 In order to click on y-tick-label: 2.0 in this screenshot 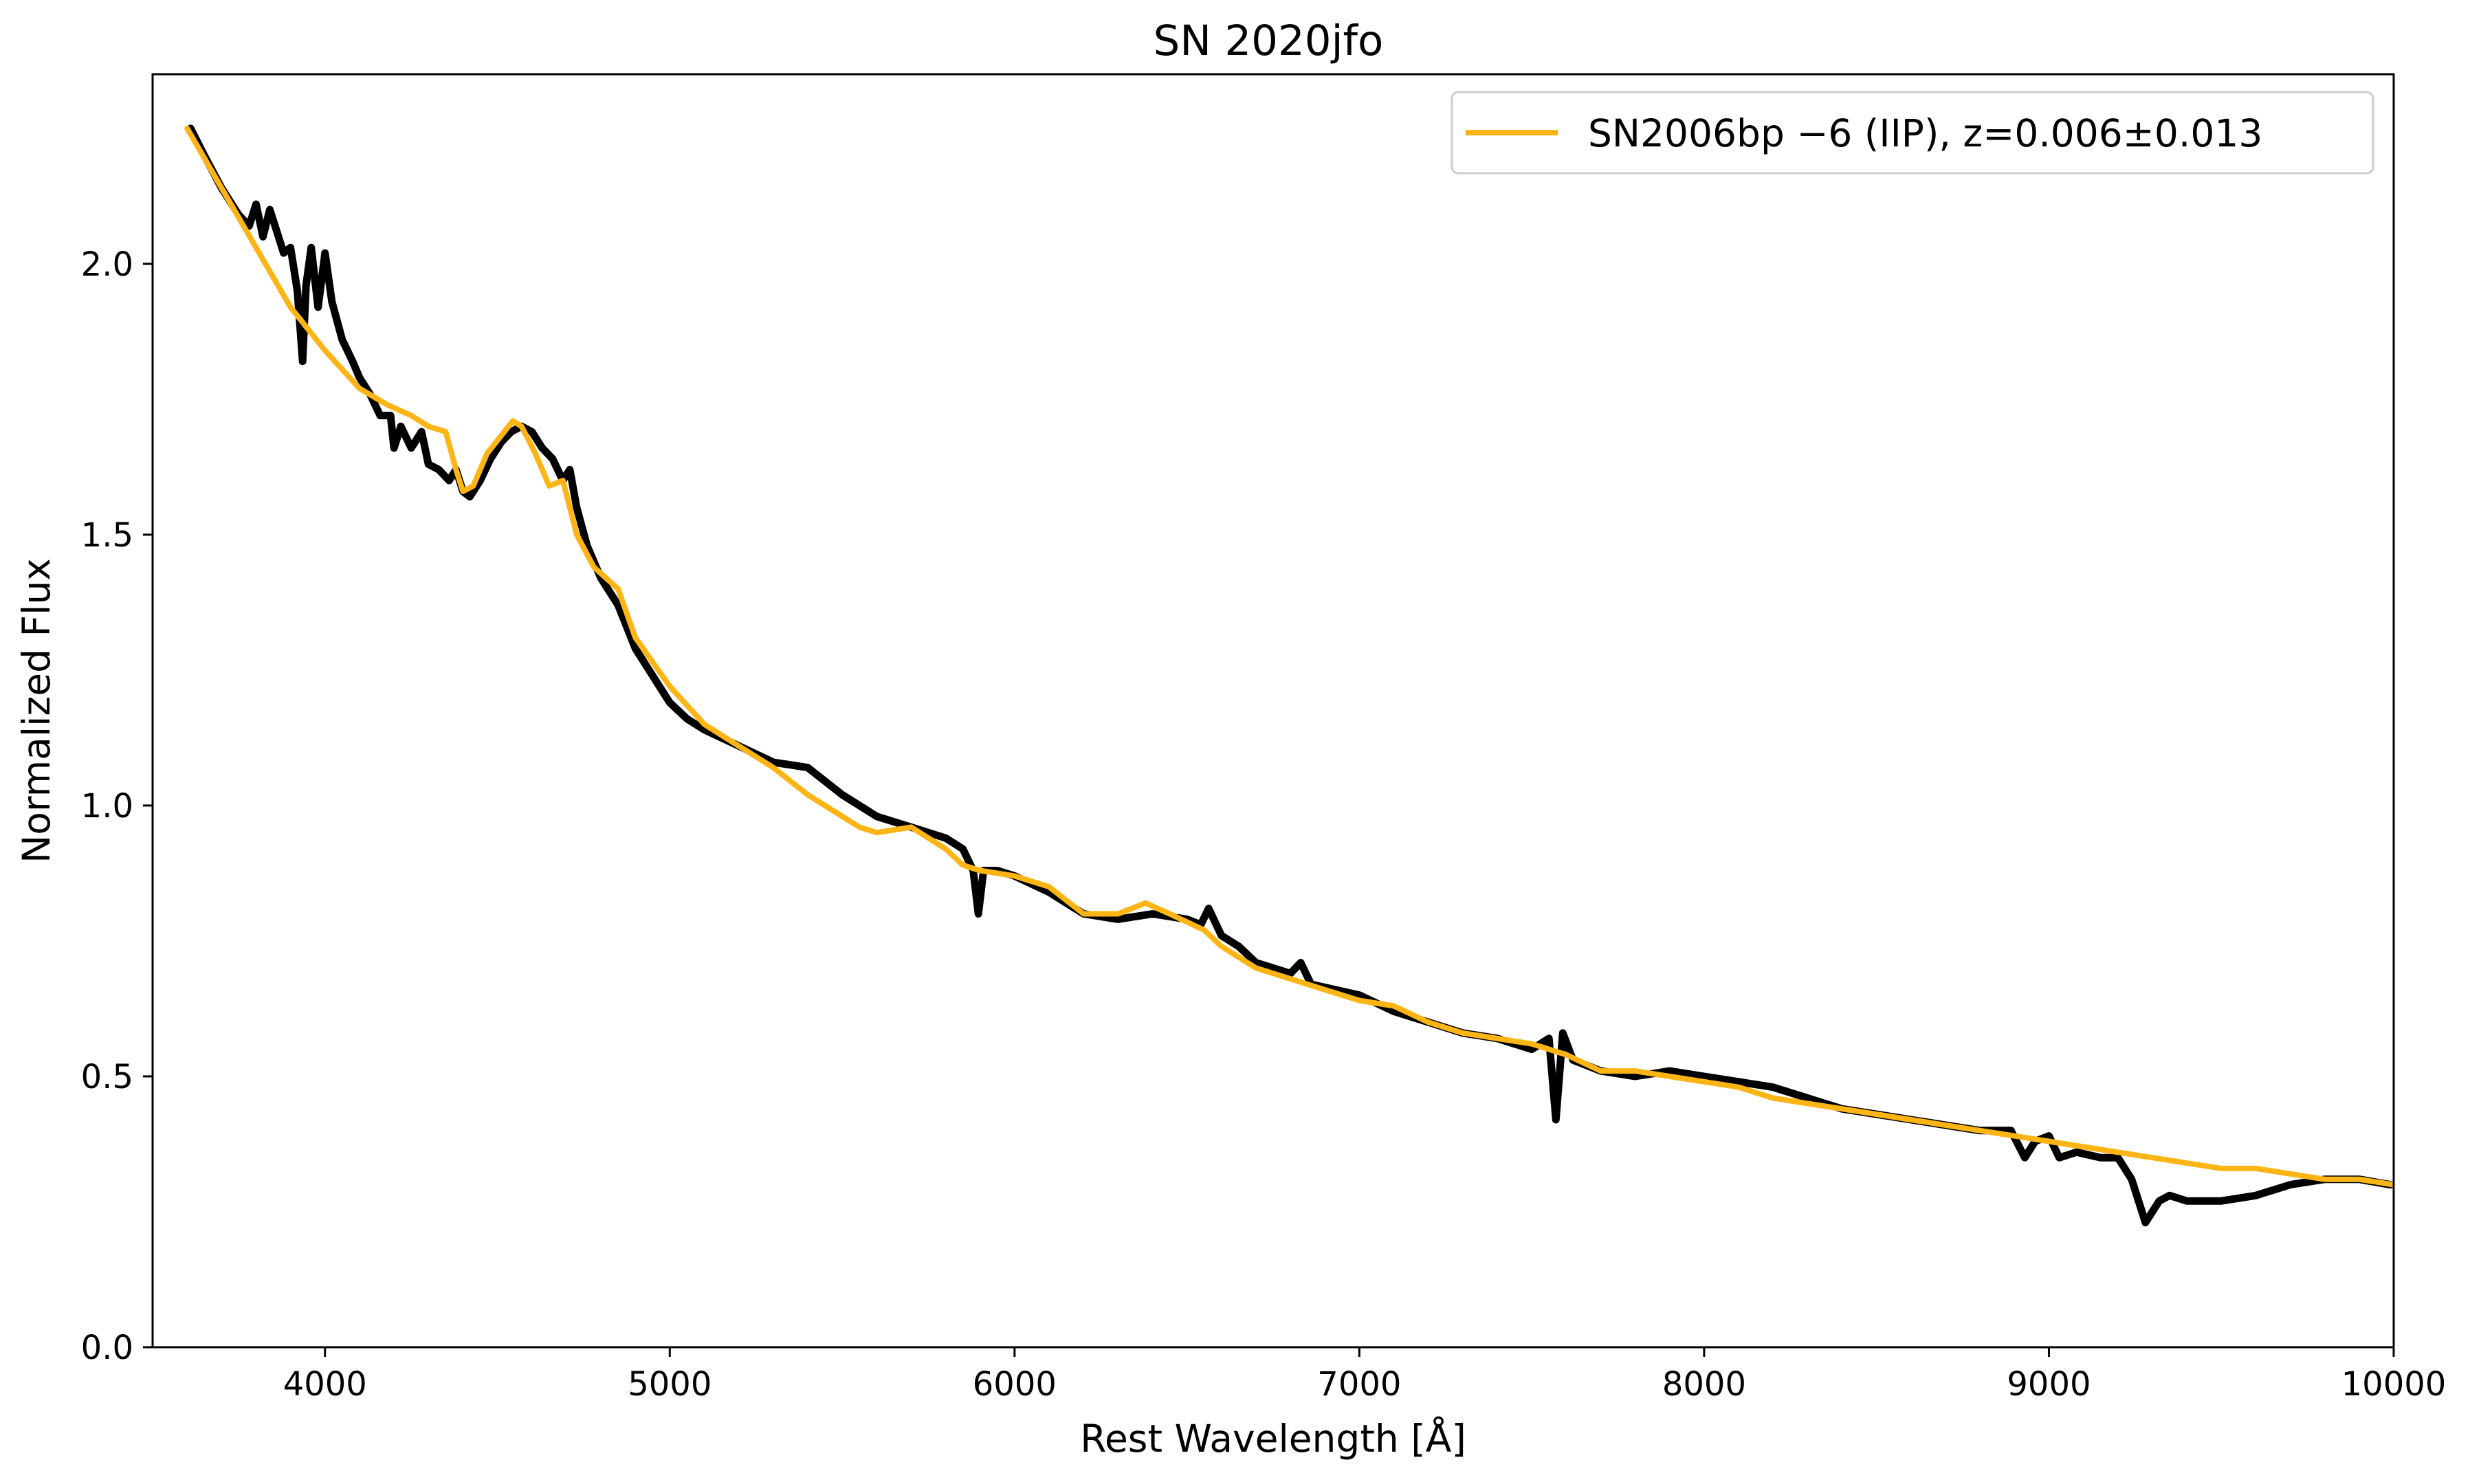, I will do `click(107, 264)`.